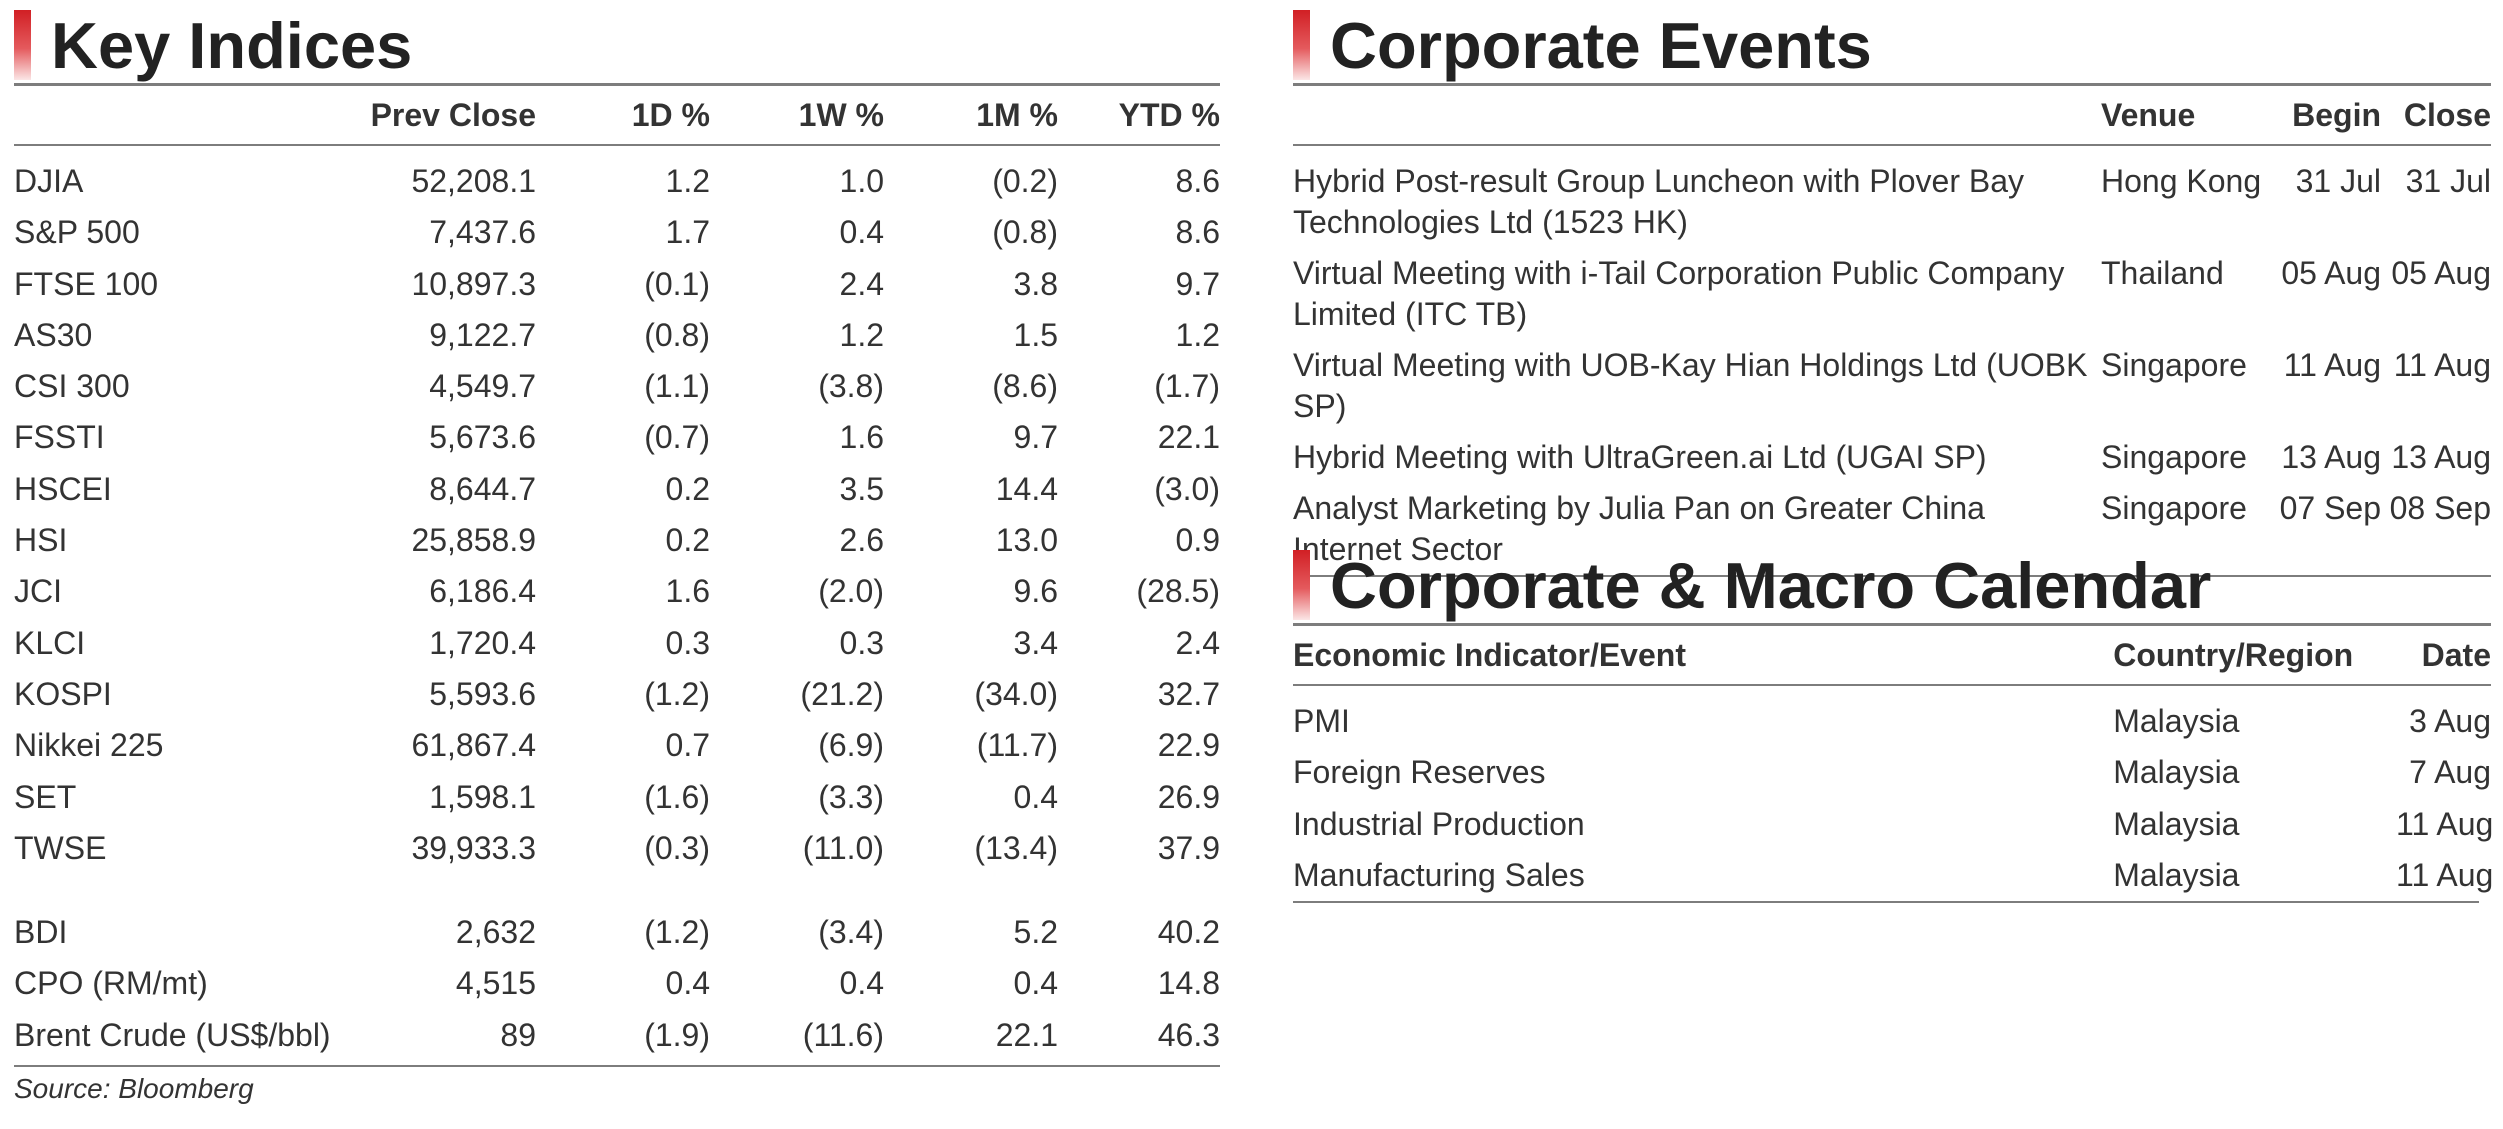  Describe the element at coordinates (2174, 508) in the screenshot. I see `event-venue: Singapore` at that location.